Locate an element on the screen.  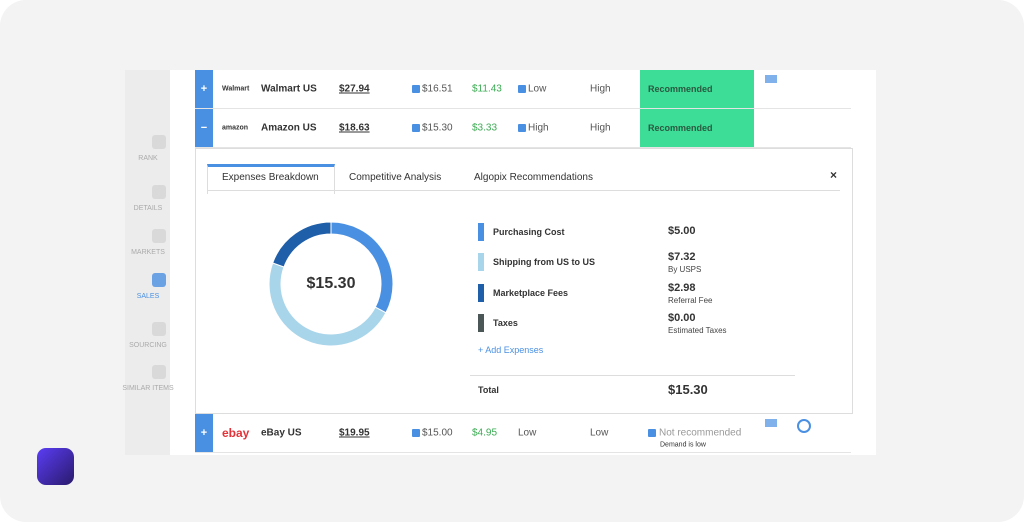
tab-line is located at coordinates (523, 190).